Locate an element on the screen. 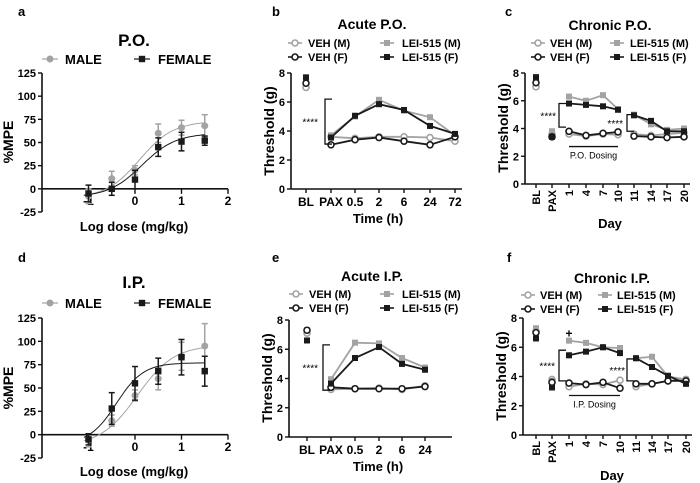  x-tick-label: 14 is located at coordinates (652, 195).